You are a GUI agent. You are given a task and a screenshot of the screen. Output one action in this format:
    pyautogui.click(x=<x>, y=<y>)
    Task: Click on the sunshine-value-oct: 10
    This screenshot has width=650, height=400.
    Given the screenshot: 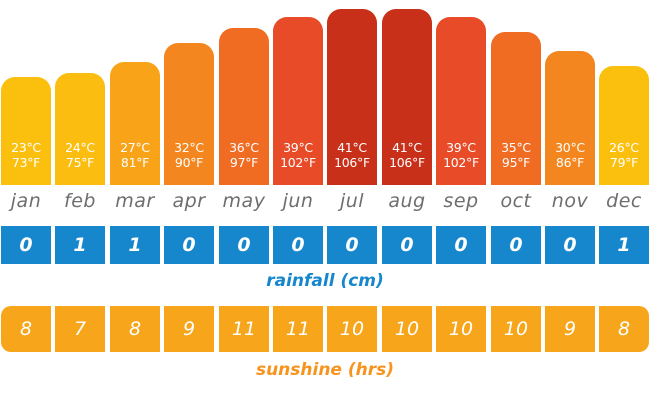 What is the action you would take?
    pyautogui.click(x=516, y=329)
    